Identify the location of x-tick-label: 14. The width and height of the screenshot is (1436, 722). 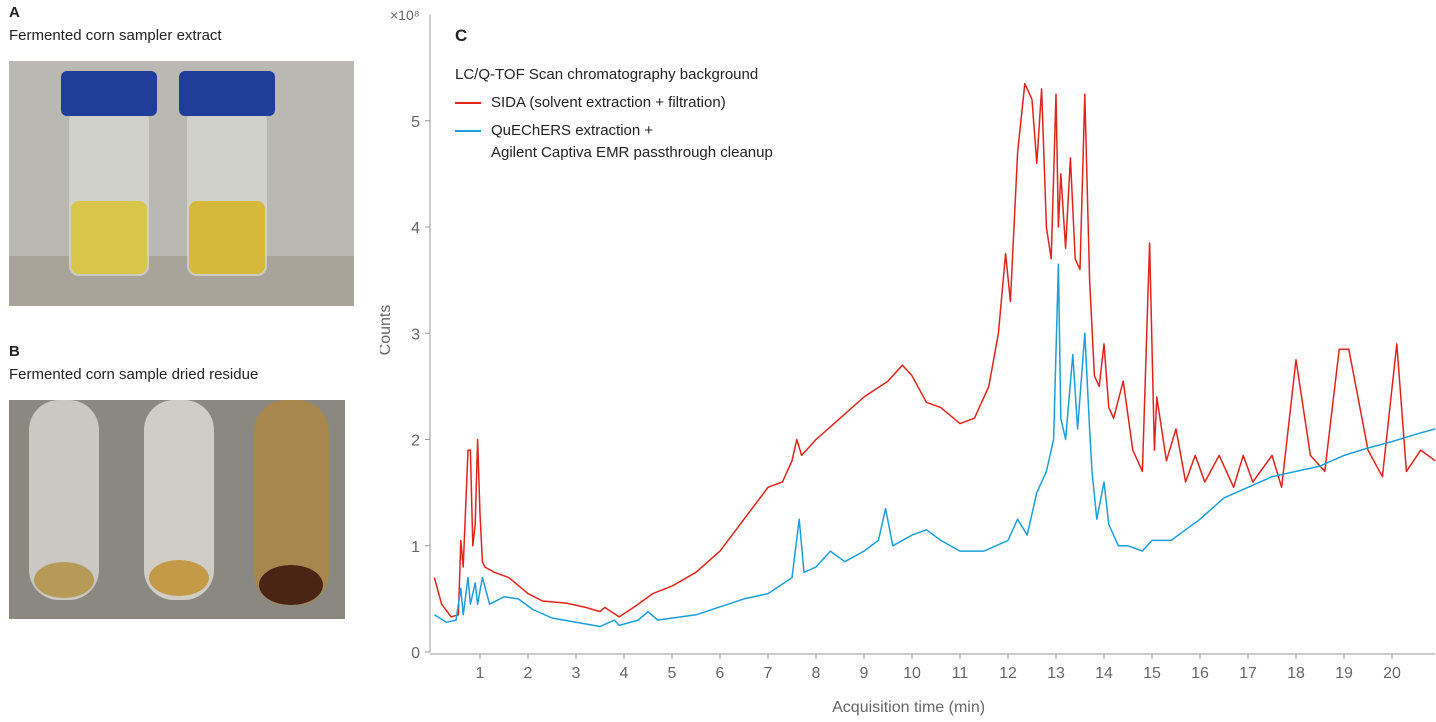
(1104, 673).